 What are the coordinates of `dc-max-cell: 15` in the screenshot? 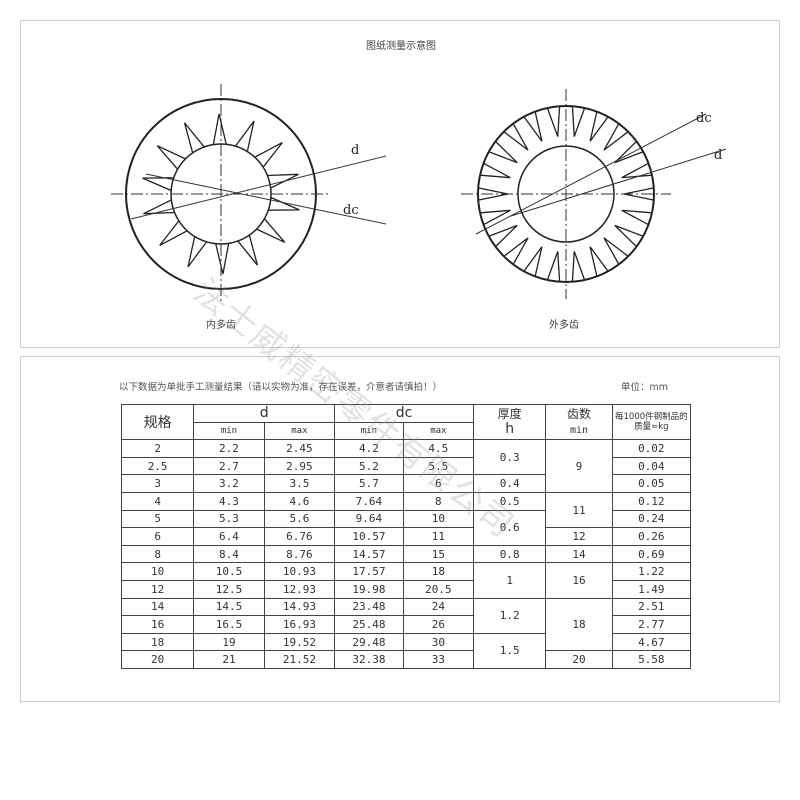 It's located at (438, 554).